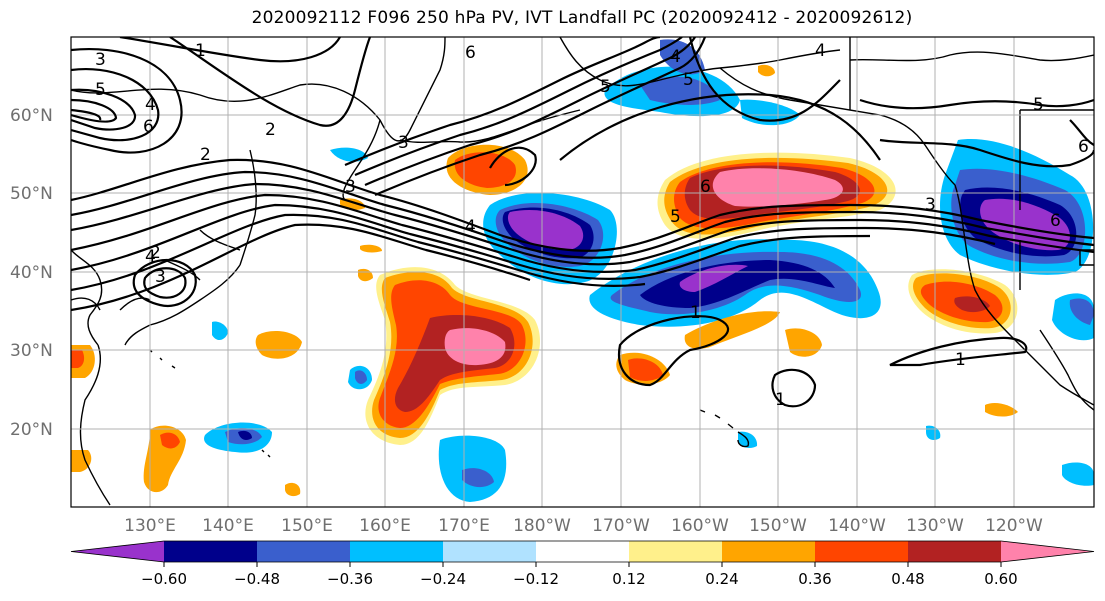 The height and width of the screenshot is (601, 1105). Describe the element at coordinates (31, 116) in the screenshot. I see `lat-label: 60°N` at that location.